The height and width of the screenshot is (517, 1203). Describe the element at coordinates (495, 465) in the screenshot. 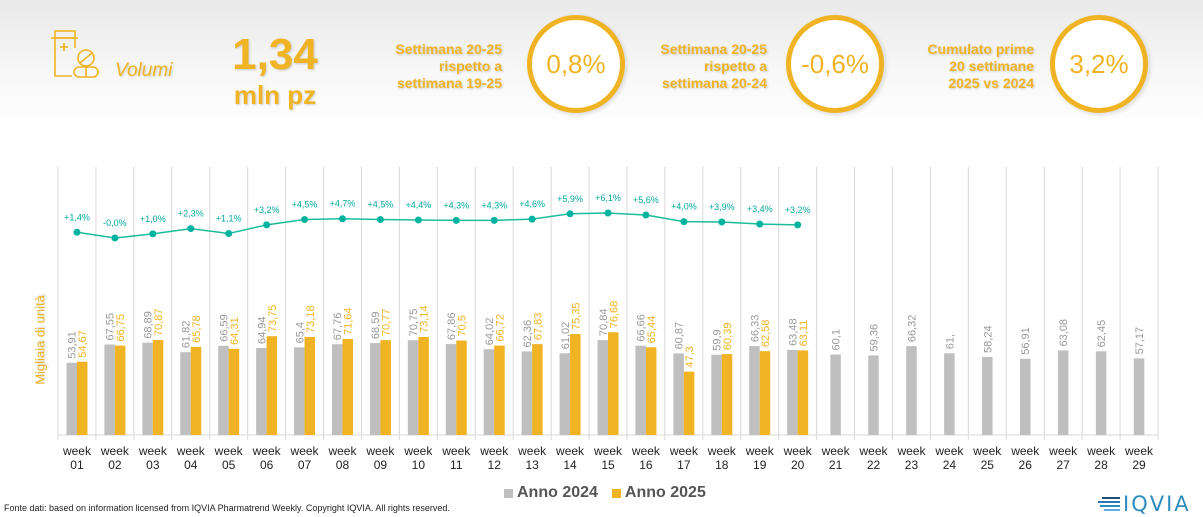

I see `x-tick-line: 12` at that location.